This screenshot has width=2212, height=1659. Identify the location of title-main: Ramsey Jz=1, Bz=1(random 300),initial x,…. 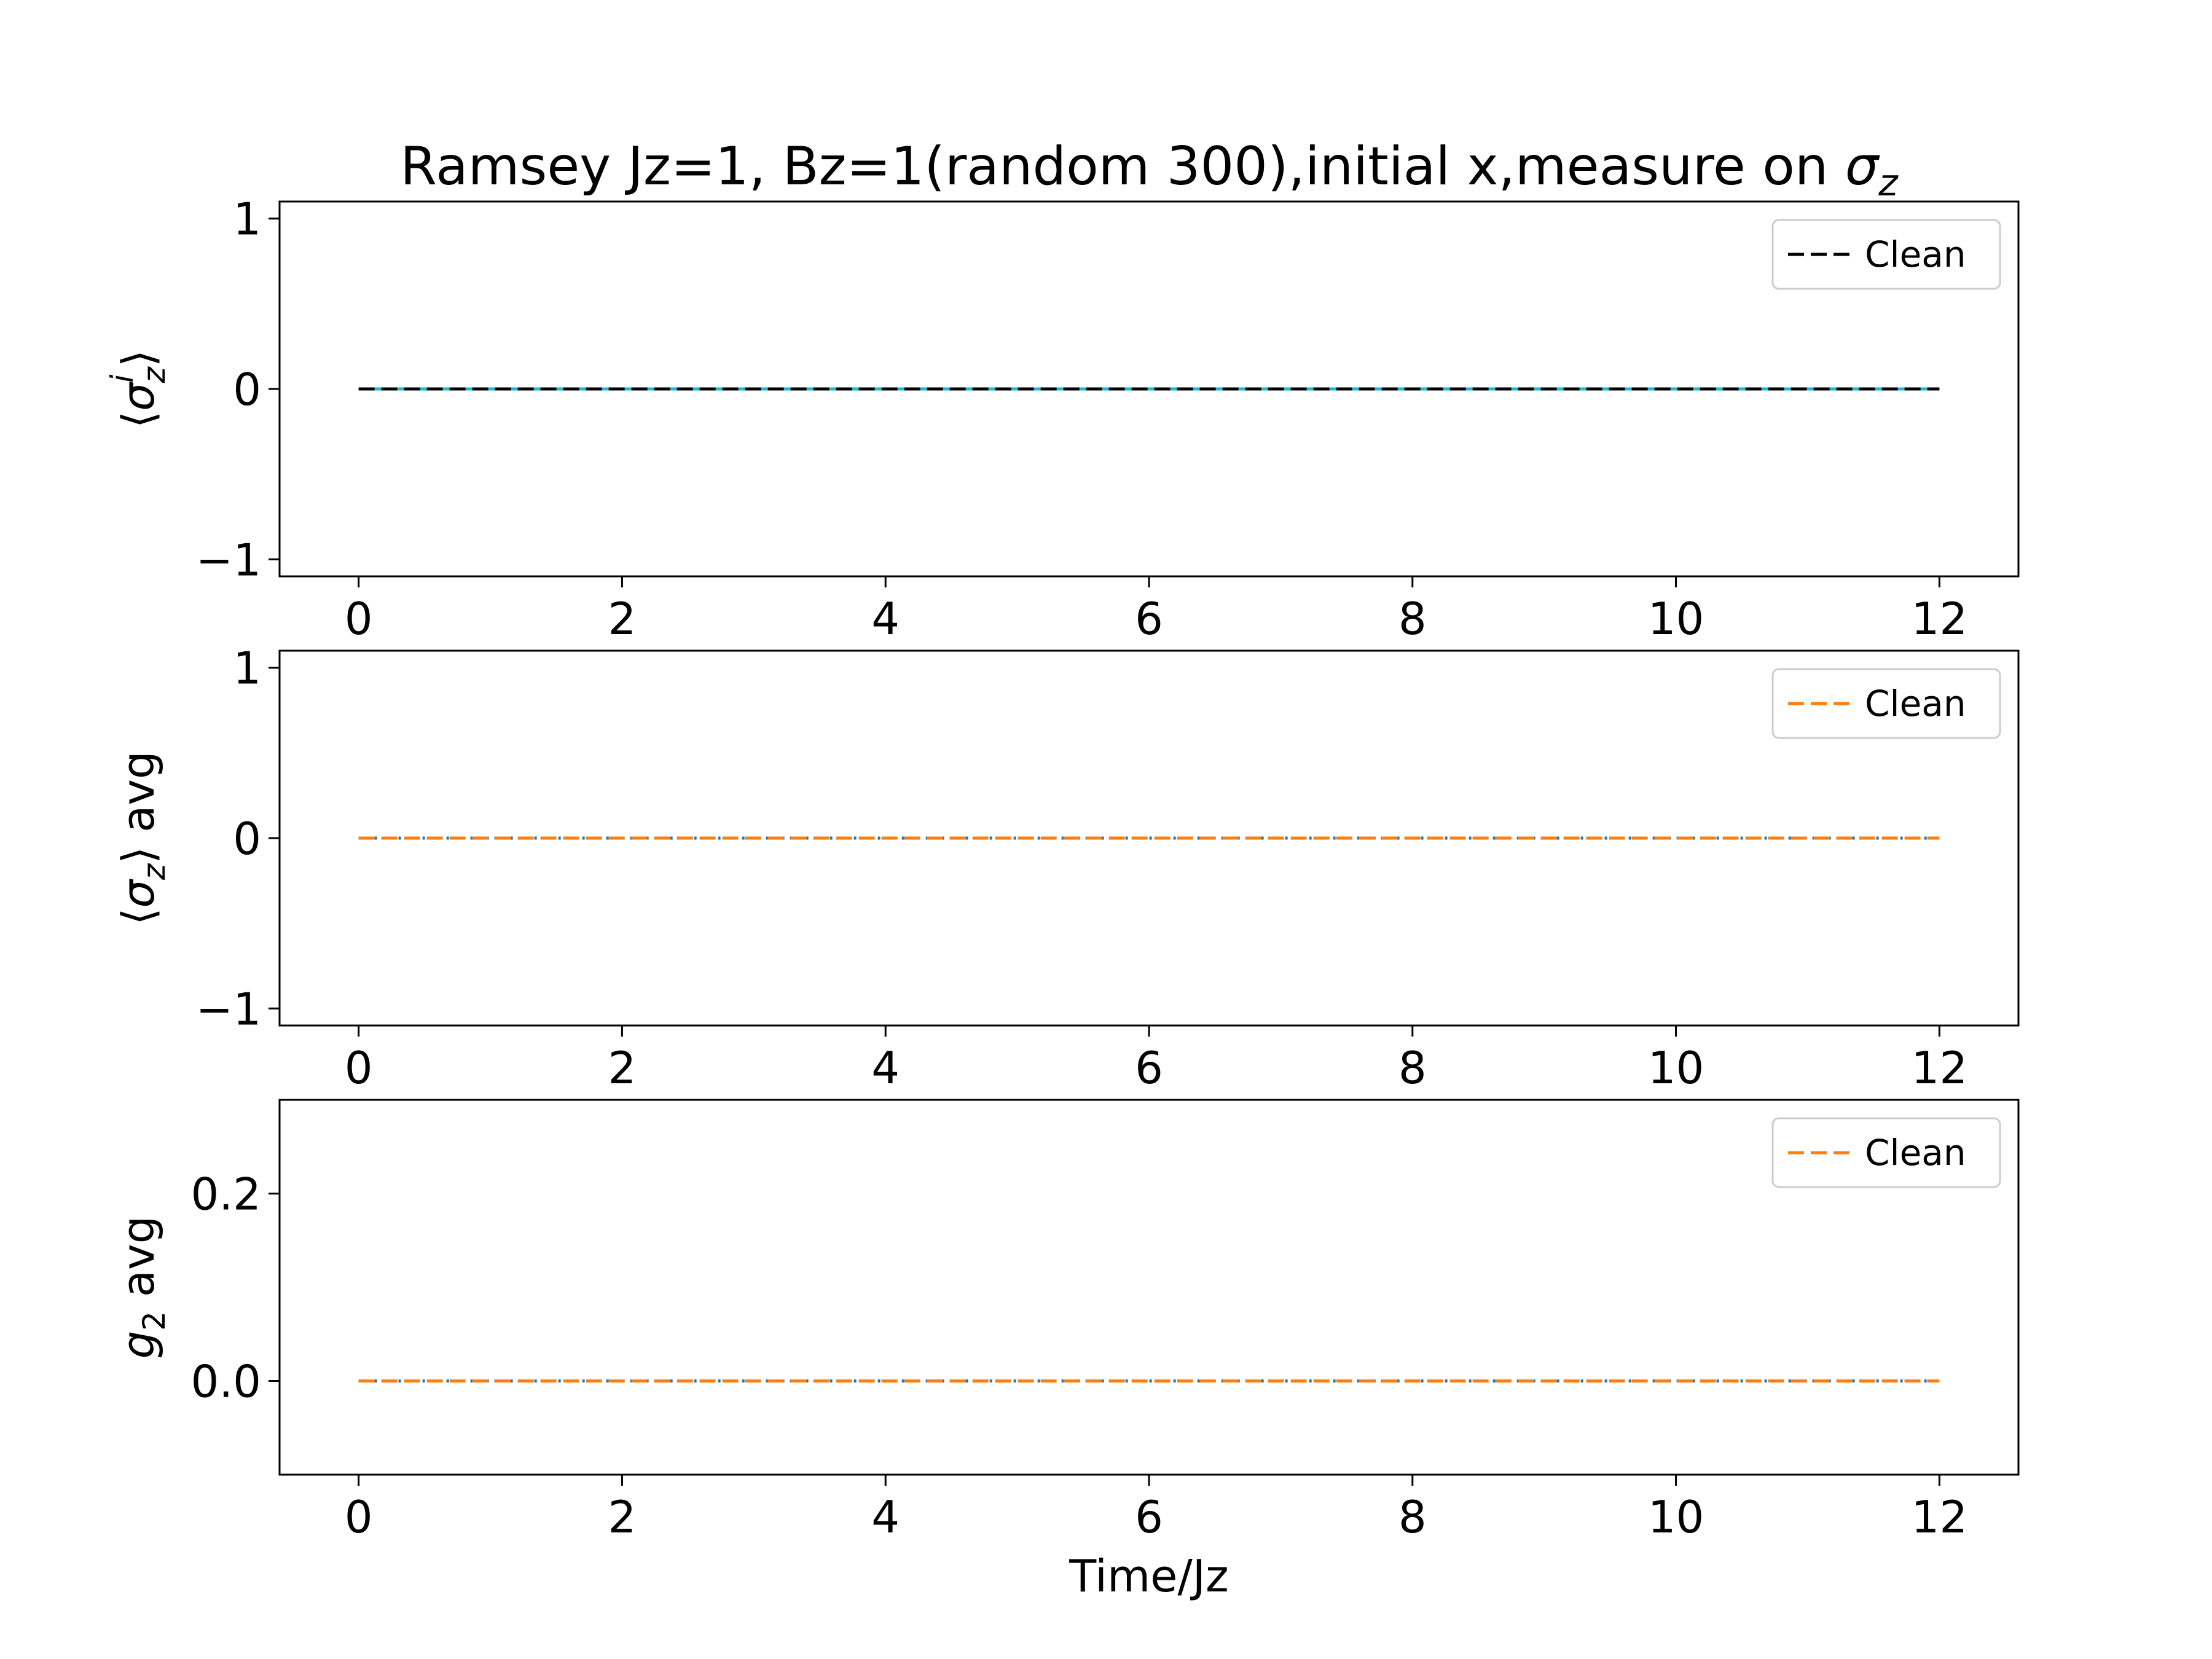
(1122, 166).